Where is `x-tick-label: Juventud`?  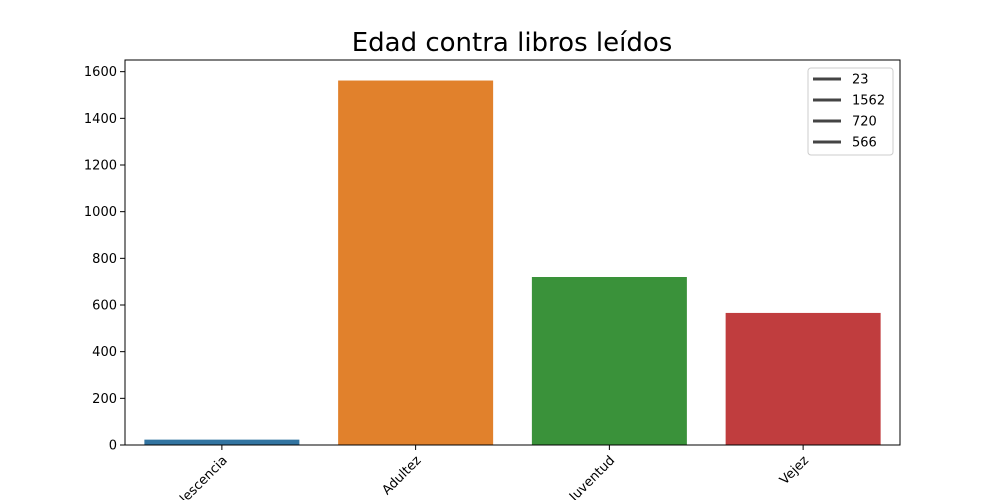 x-tick-label: Juventud is located at coordinates (592, 476).